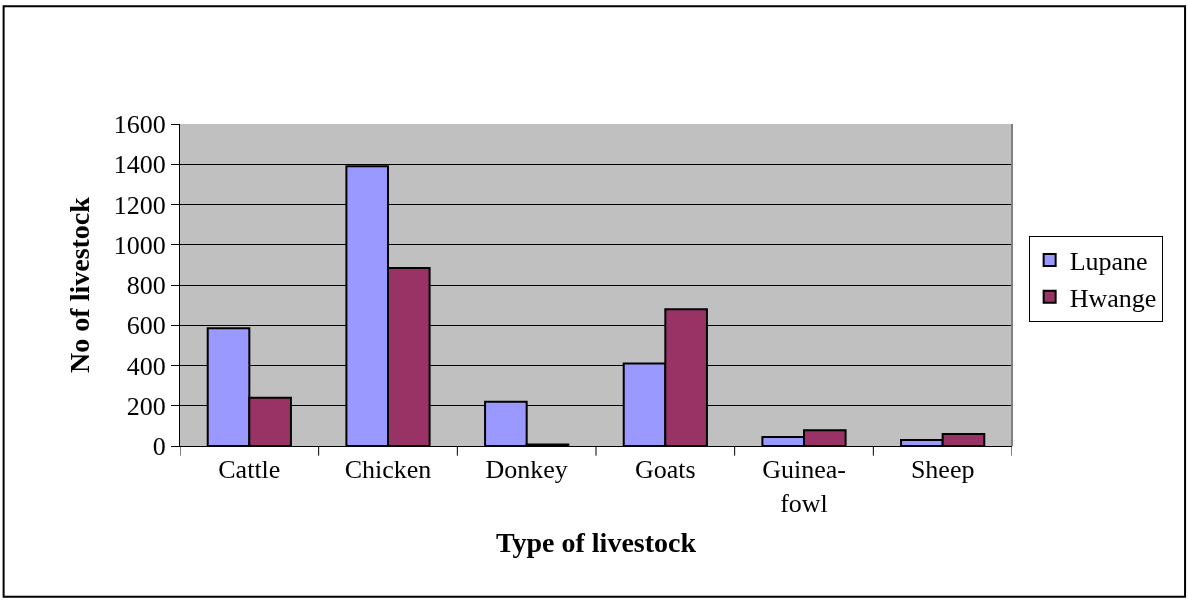 This screenshot has width=1188, height=600. Describe the element at coordinates (139, 245) in the screenshot. I see `y-tick-label: 1000` at that location.